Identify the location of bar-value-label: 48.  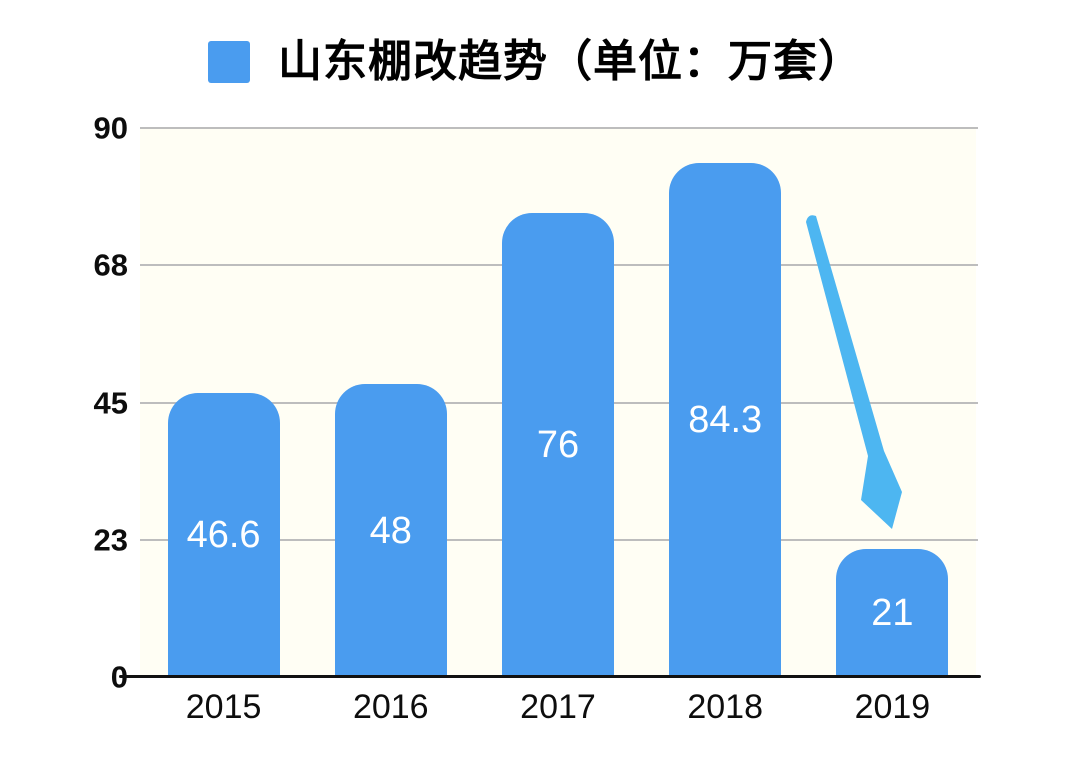
(390, 530).